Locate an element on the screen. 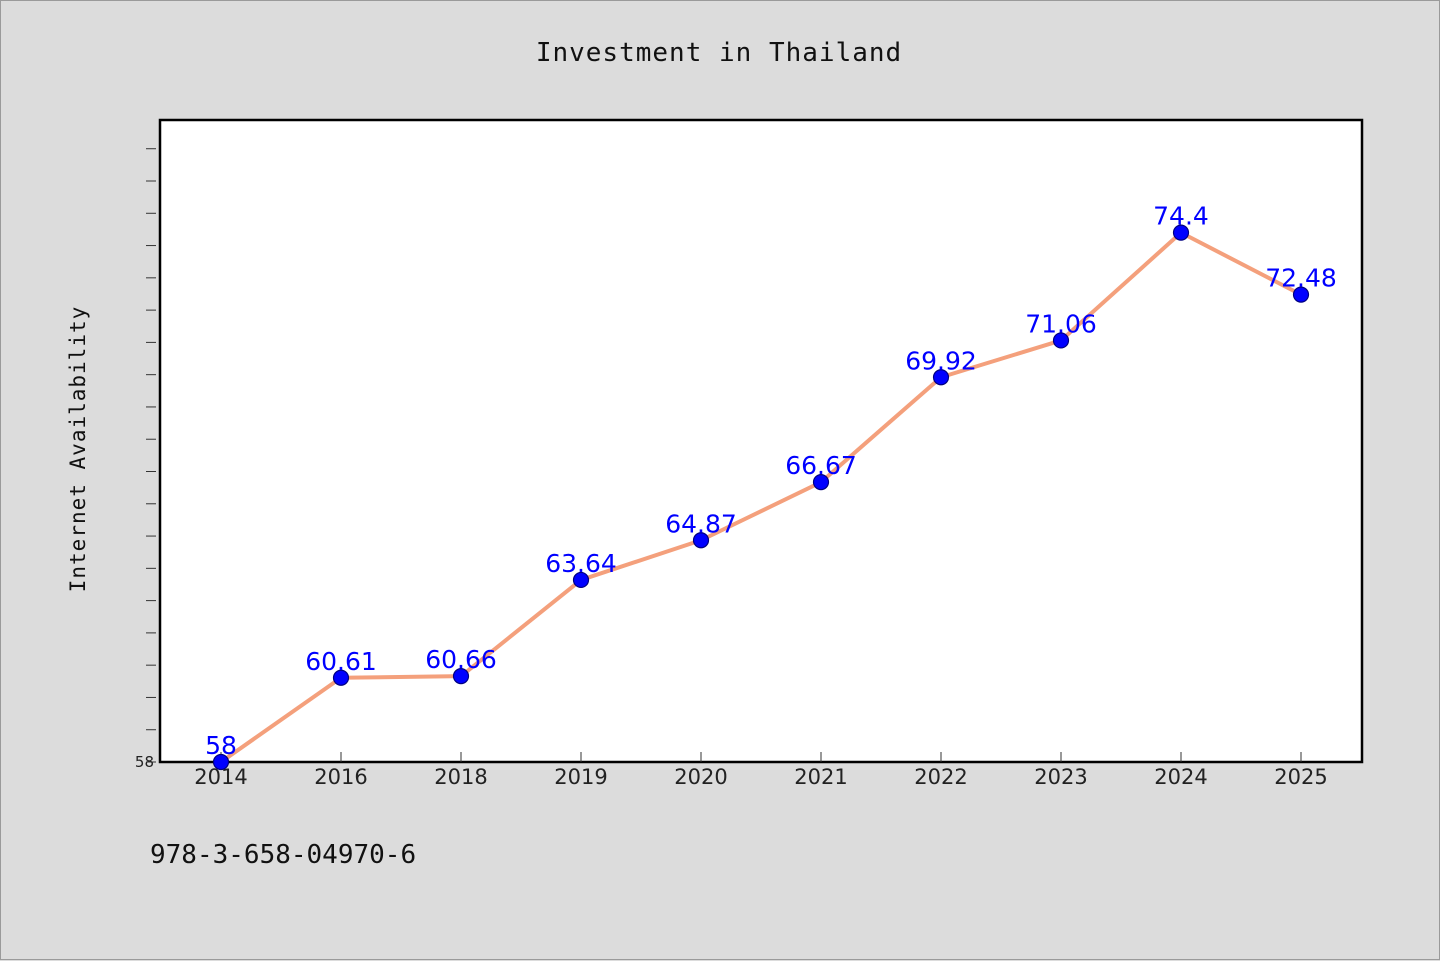 The image size is (1440, 961). data-label: 58 is located at coordinates (221, 745).